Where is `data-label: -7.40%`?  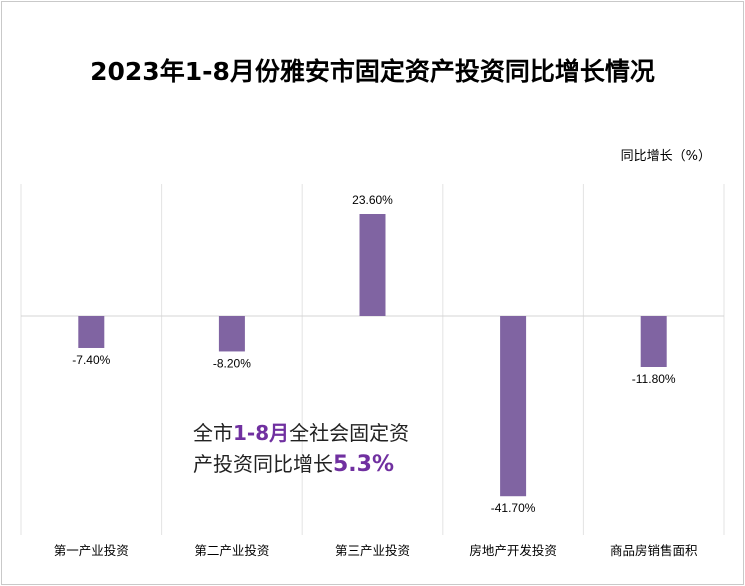
data-label: -7.40% is located at coordinates (91, 360).